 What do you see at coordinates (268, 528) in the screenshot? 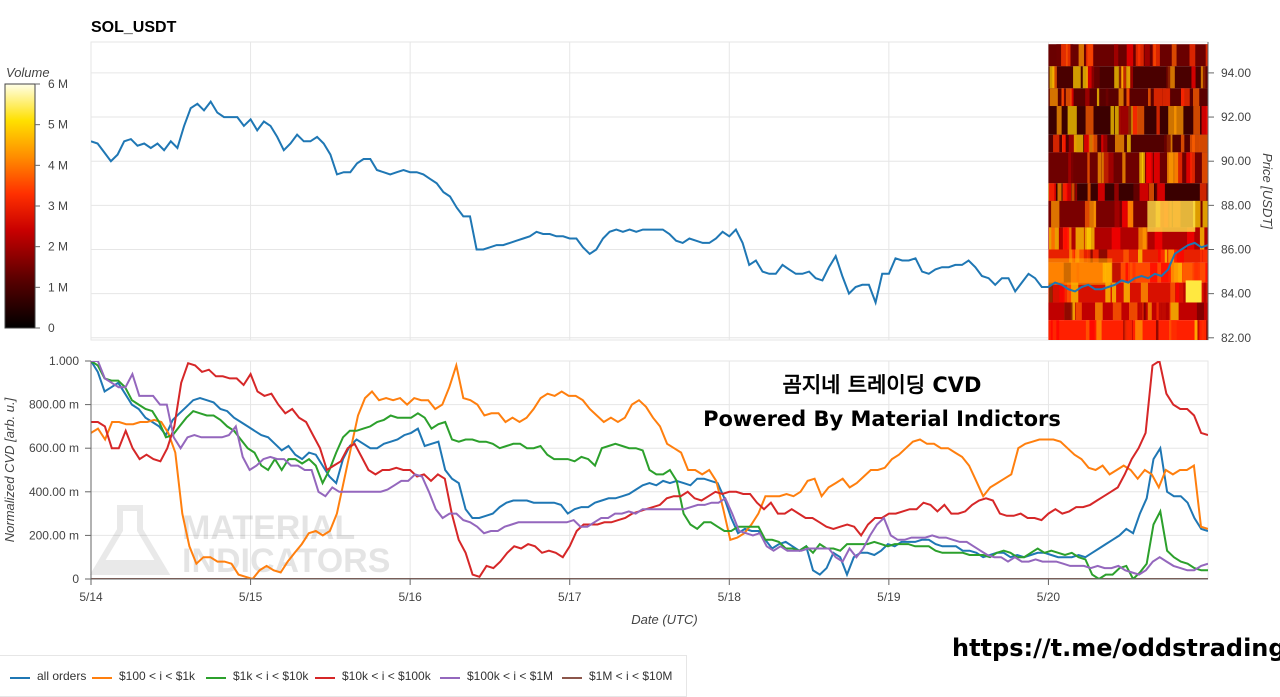
I see `watermark-line-1: MATERIAL` at bounding box center [268, 528].